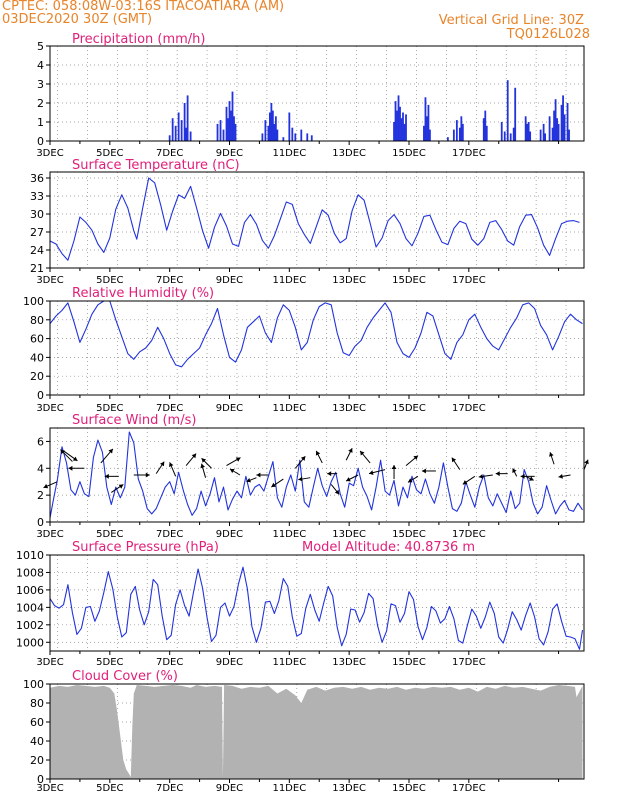  I want to click on cloud-area, so click(316, 732).